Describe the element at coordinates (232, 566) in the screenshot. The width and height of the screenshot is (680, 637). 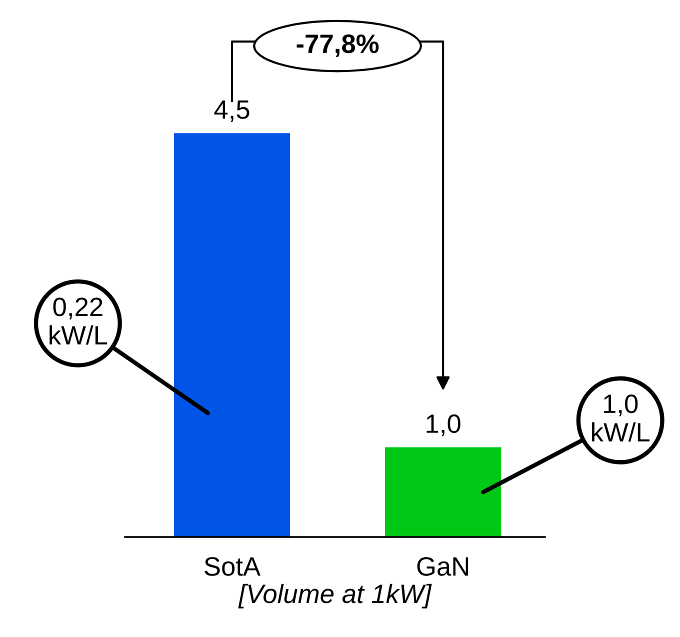
I see `x-tick-label: SotA` at that location.